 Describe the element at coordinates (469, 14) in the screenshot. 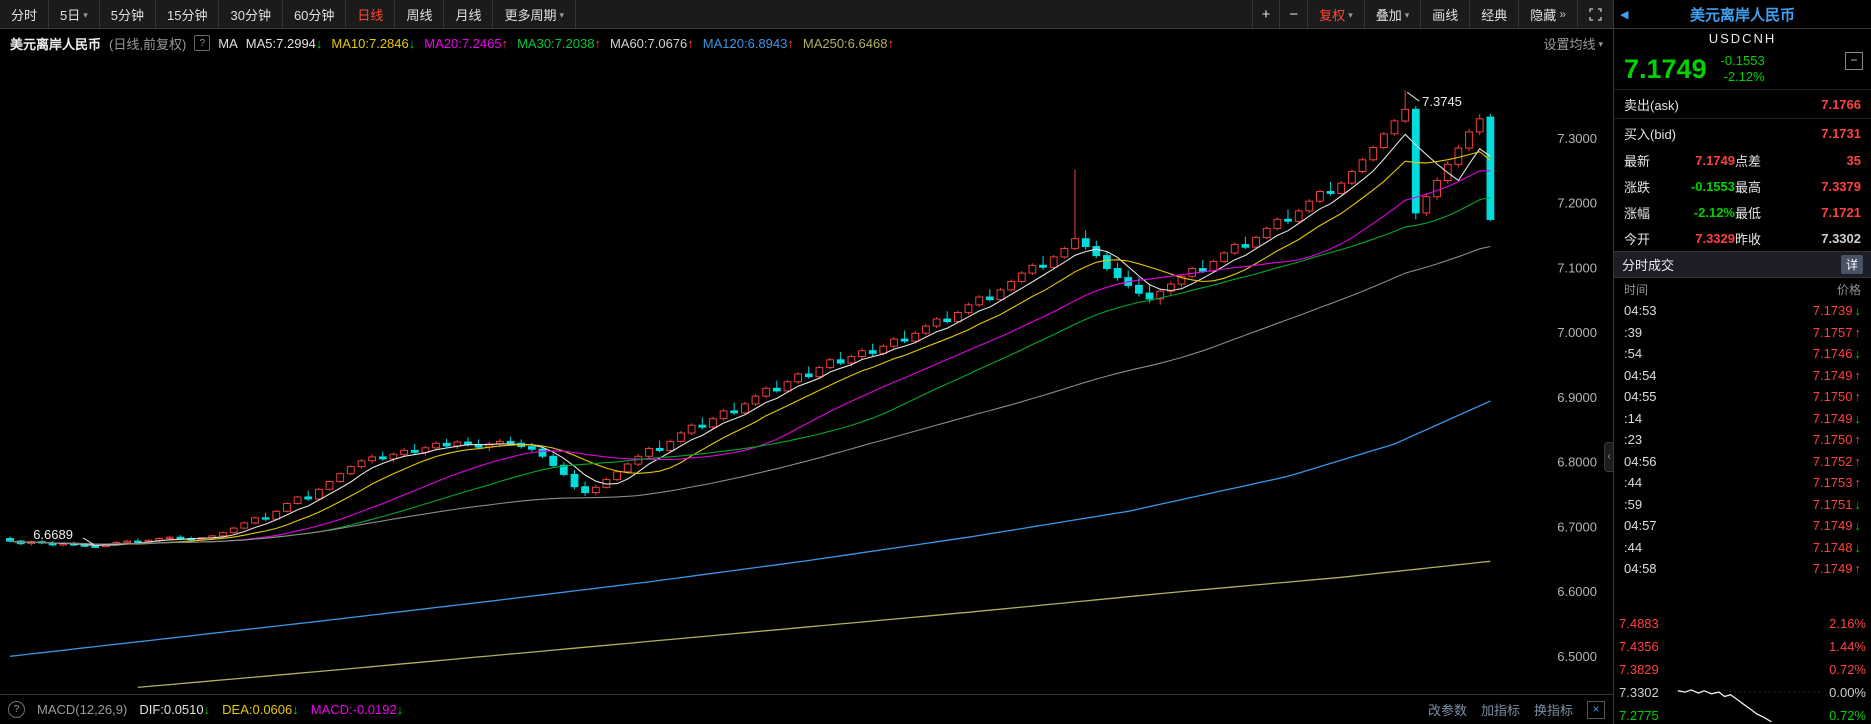

I see `tab-monthly: 月线` at that location.